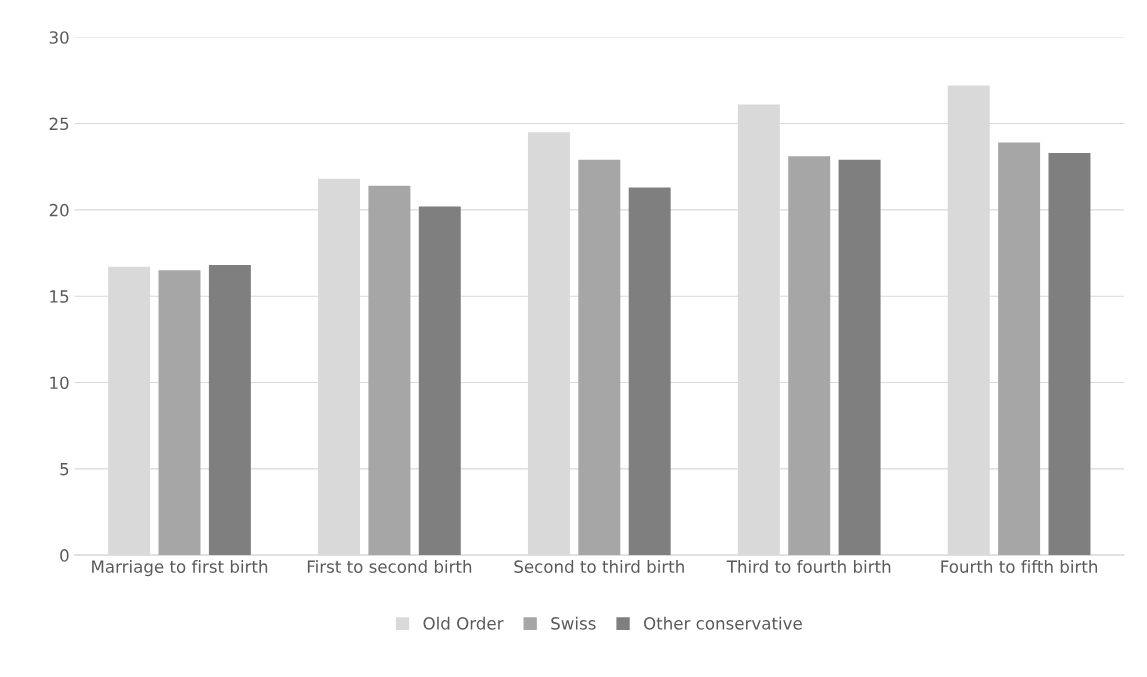  Describe the element at coordinates (573, 623) in the screenshot. I see `legend-label: Swiss` at that location.